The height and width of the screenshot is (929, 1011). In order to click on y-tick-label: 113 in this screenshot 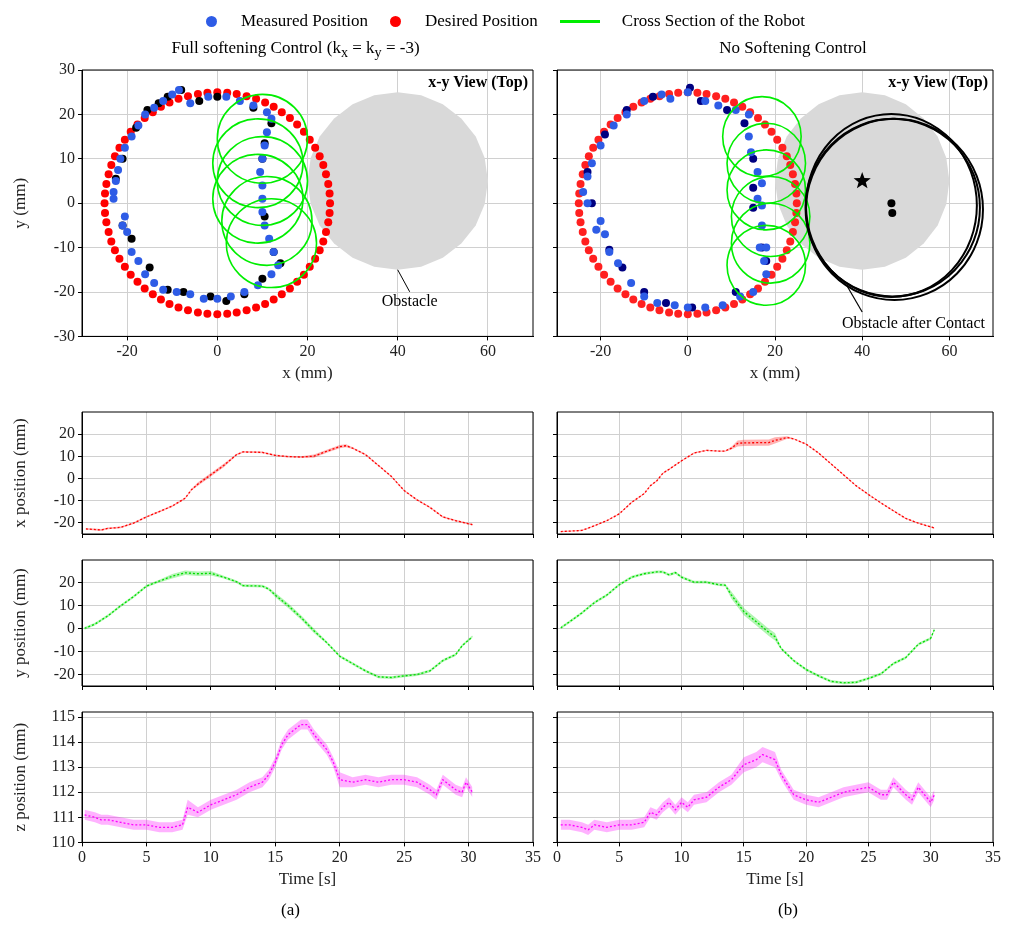, I will do `click(63, 766)`.